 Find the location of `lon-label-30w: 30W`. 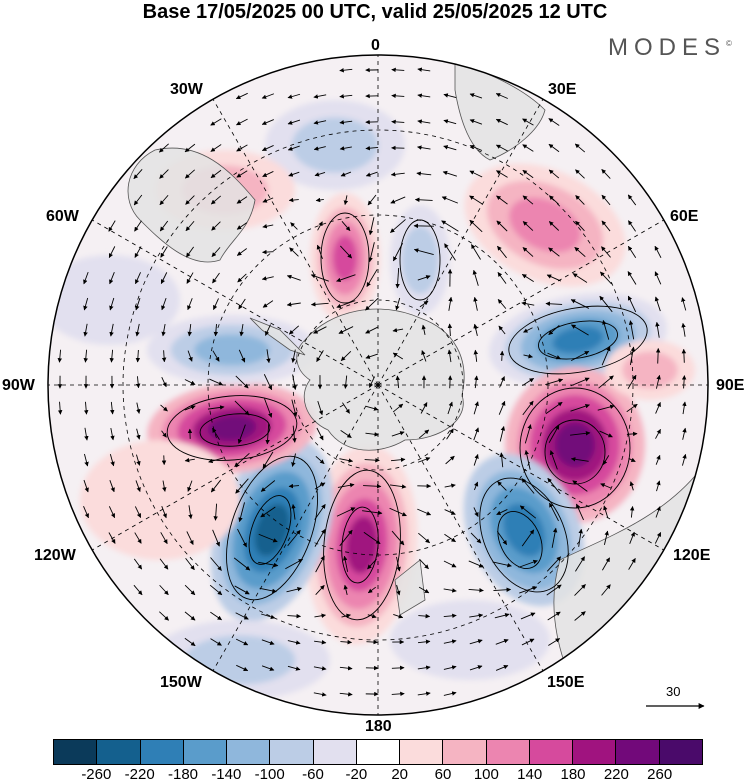

lon-label-30w: 30W is located at coordinates (186, 89).